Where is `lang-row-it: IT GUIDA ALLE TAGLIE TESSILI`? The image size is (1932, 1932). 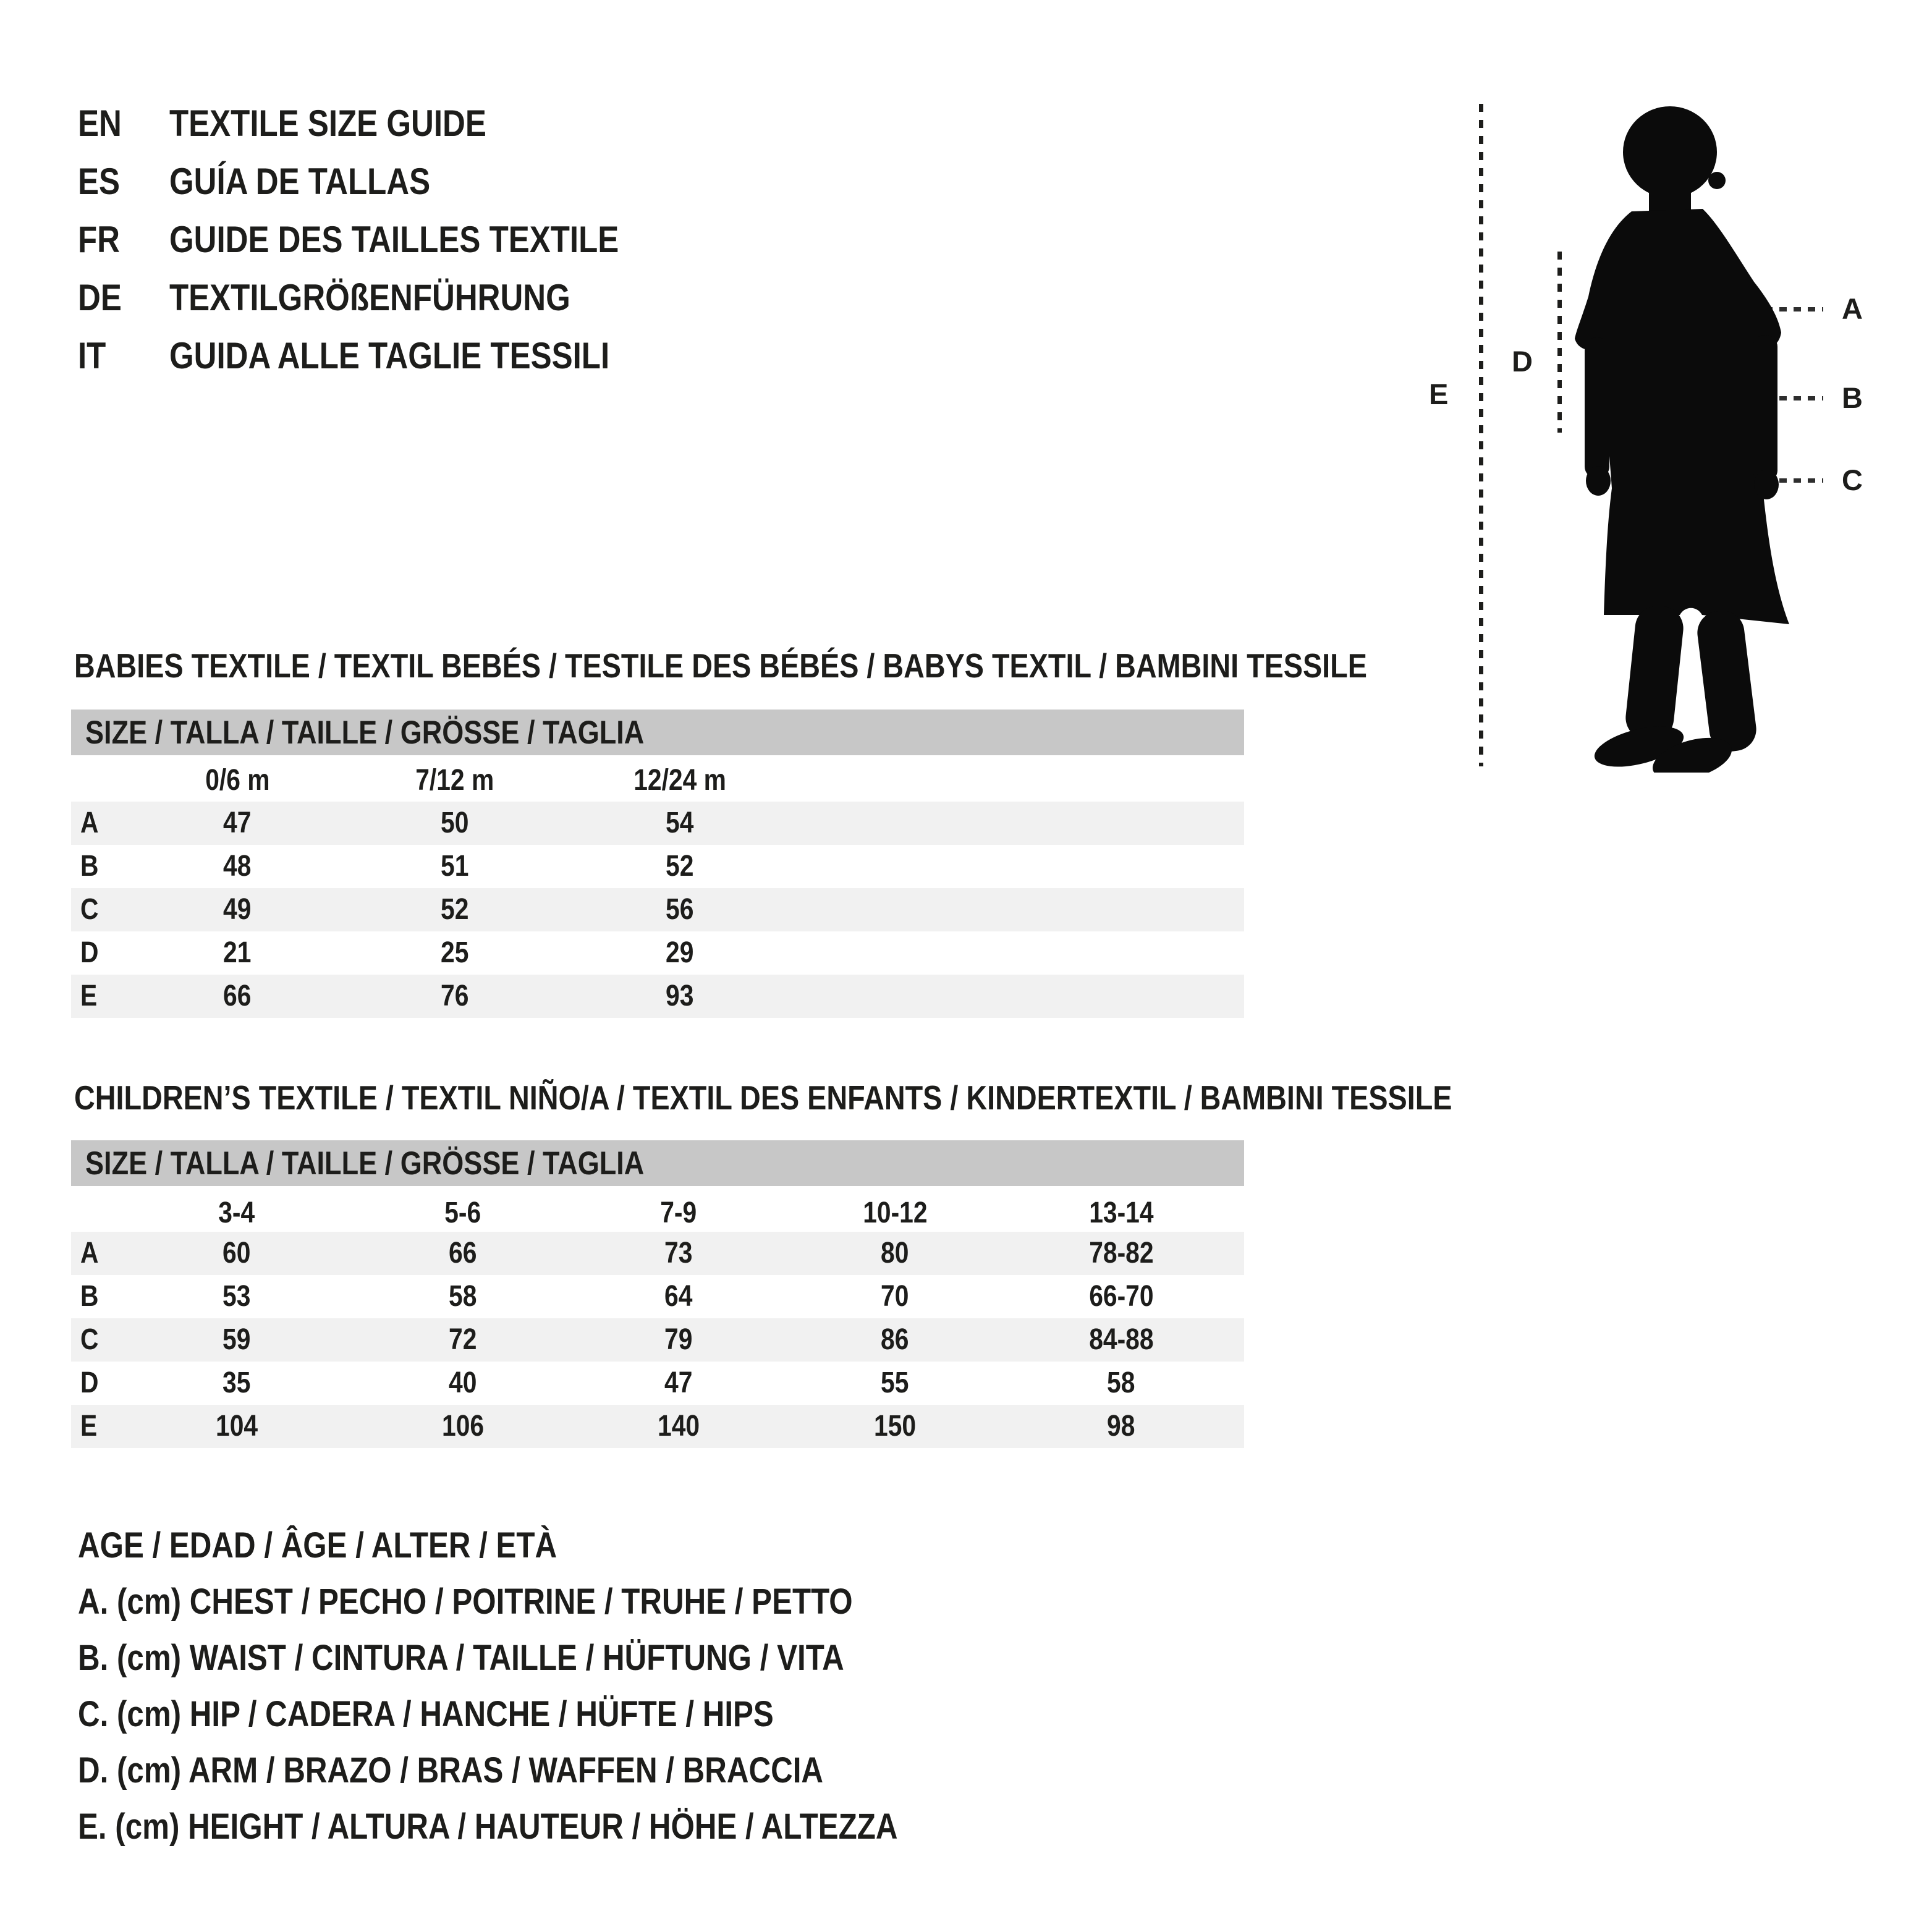 lang-row-it: IT GUIDA ALLE TAGLIE TESSILI is located at coordinates (382, 356).